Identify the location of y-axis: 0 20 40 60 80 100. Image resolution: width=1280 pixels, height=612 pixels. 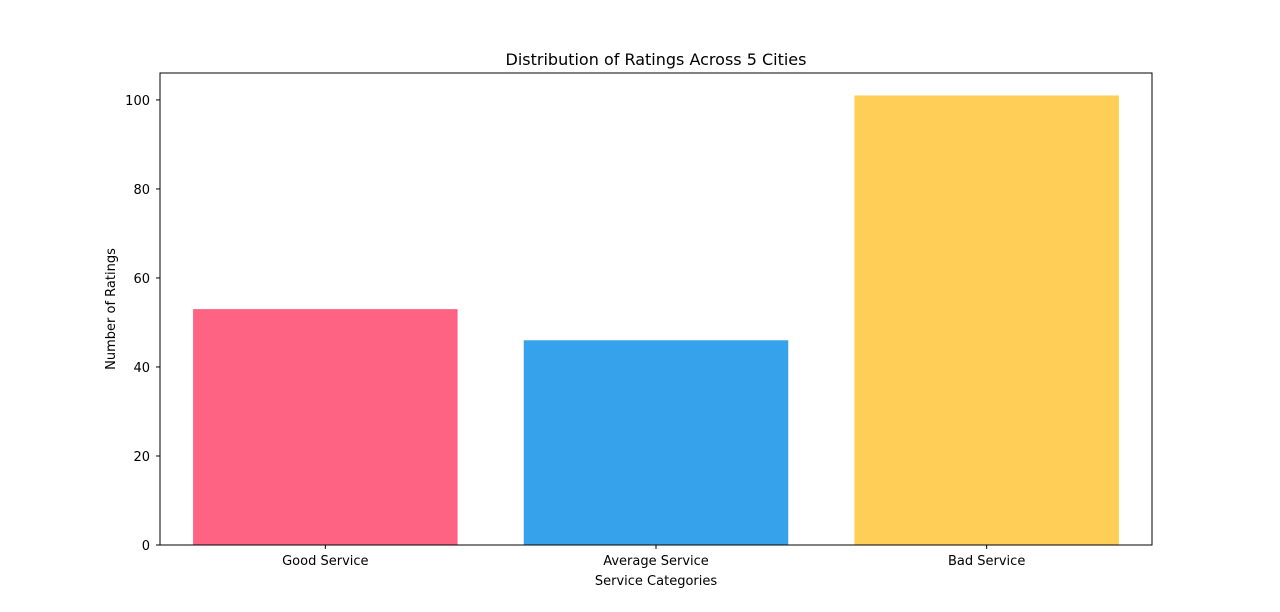
(142, 324).